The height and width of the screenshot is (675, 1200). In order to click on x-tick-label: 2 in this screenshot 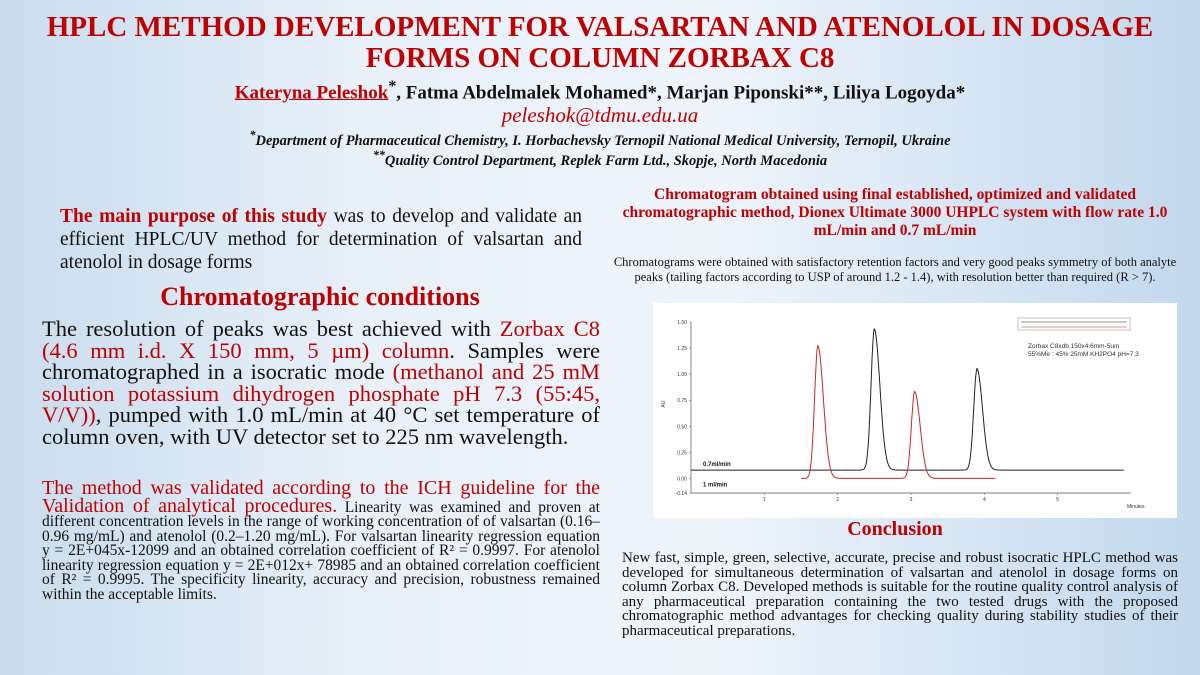, I will do `click(837, 500)`.